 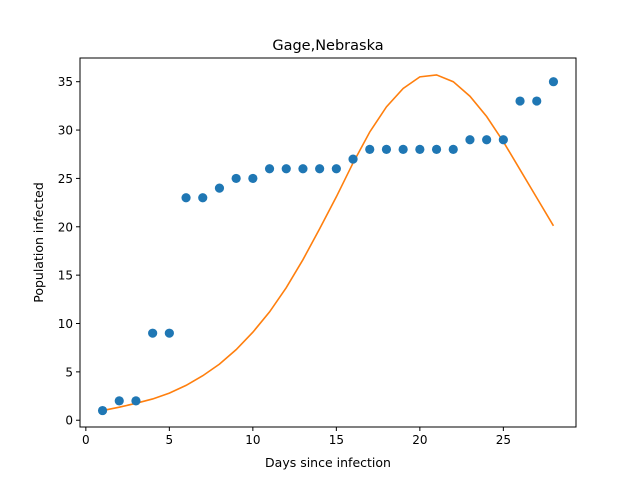 I want to click on x-tick-label: 15, so click(x=336, y=440).